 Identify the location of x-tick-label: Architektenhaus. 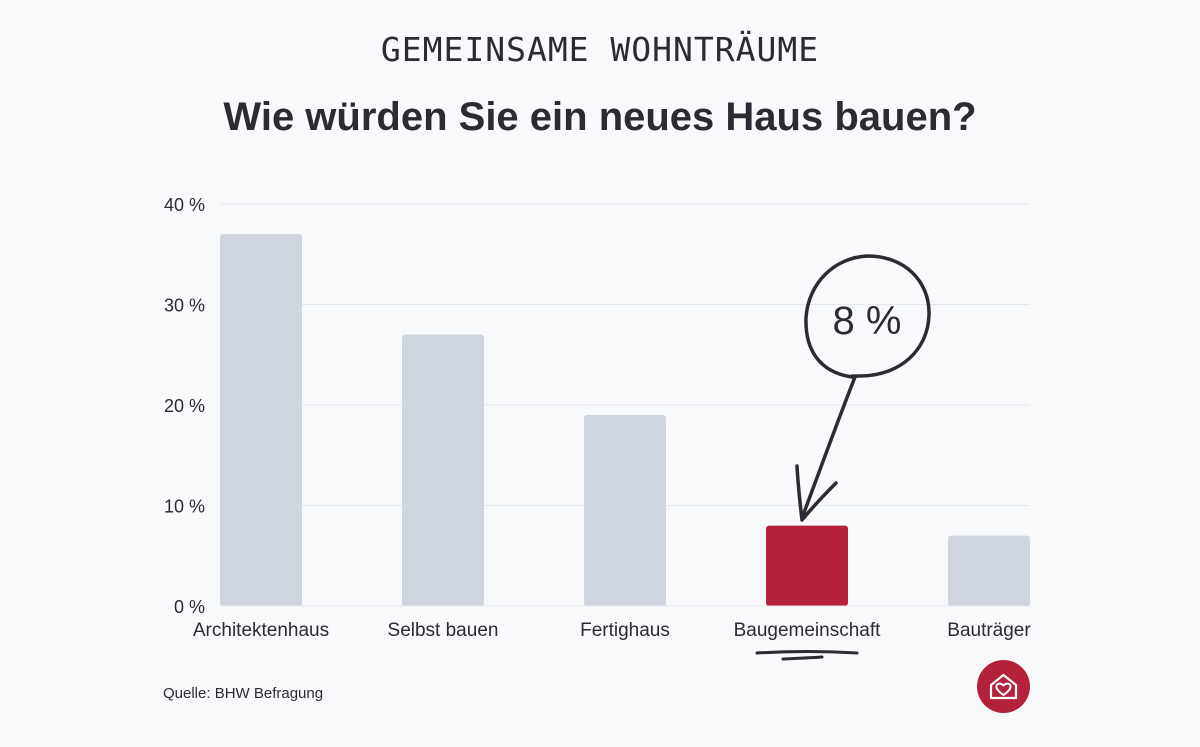
(261, 630).